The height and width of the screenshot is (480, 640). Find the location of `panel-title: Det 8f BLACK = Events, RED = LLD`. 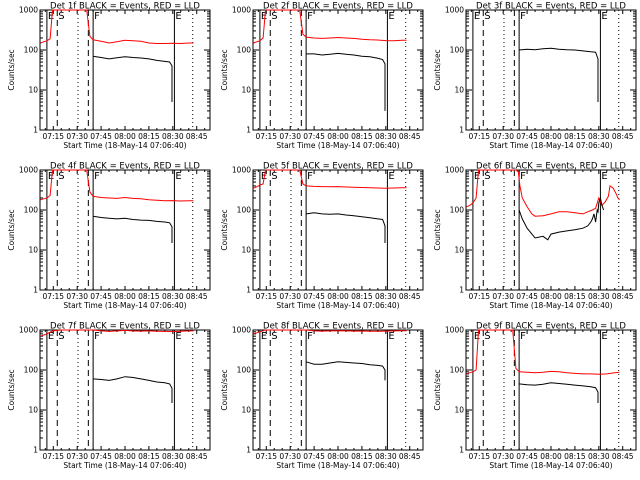

panel-title: Det 8f BLACK = Events, RED = LLD is located at coordinates (338, 327).